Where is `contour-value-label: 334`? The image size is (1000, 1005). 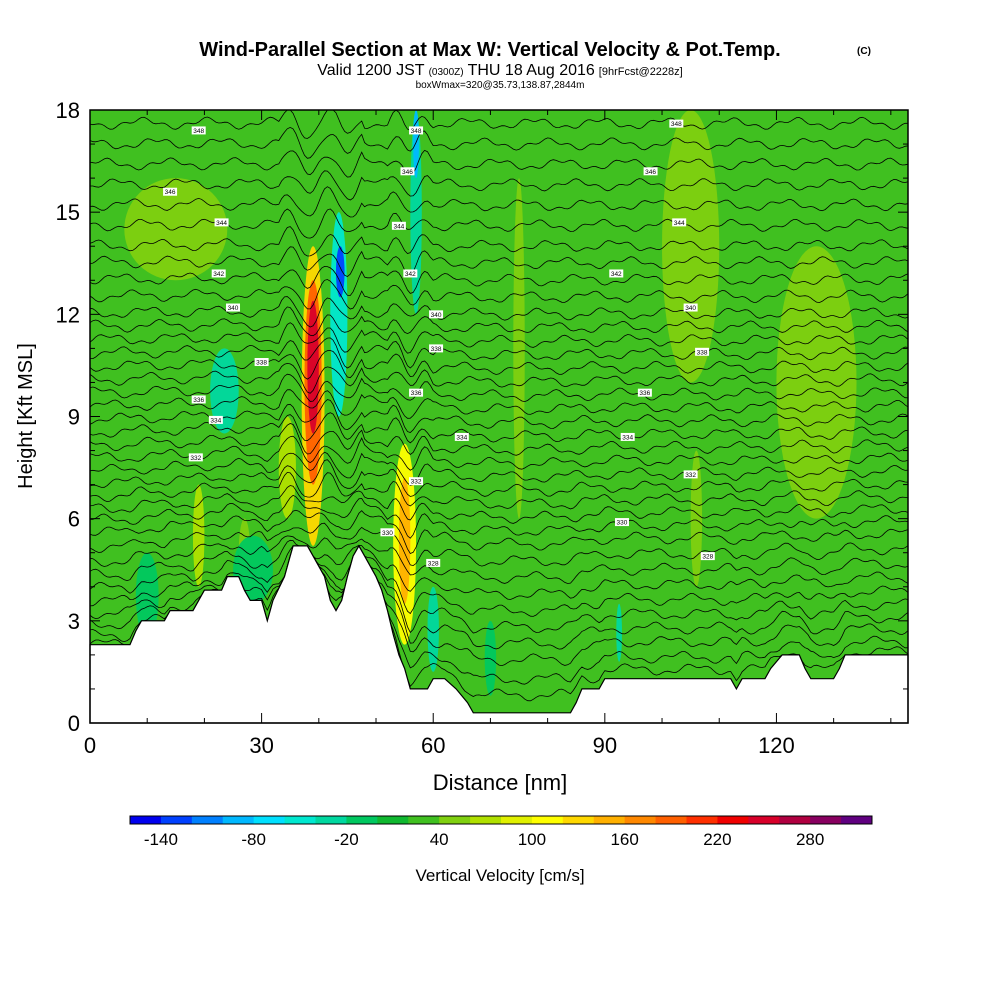
contour-value-label: 334 is located at coordinates (215, 419).